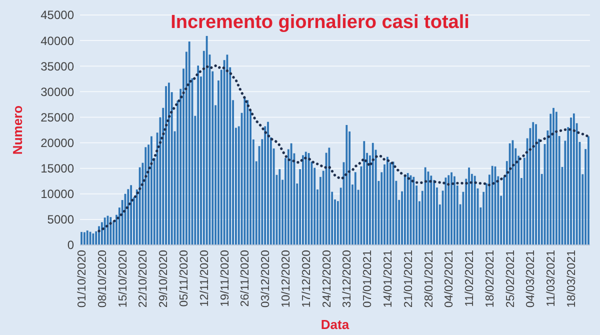  Describe the element at coordinates (123, 279) in the screenshot. I see `x-tick-label: 15/10/2020` at that location.